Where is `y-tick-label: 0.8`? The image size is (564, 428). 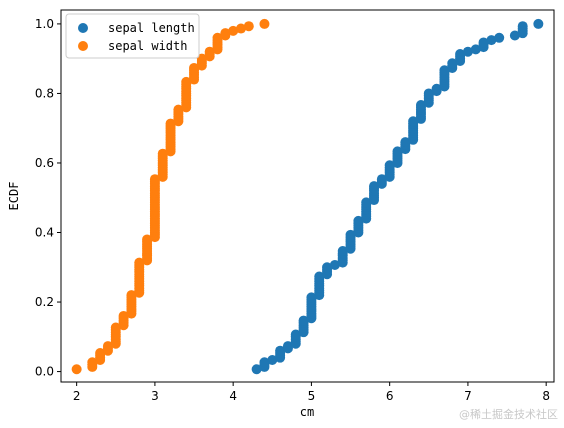 y-tick-label: 0.8 is located at coordinates (44, 93).